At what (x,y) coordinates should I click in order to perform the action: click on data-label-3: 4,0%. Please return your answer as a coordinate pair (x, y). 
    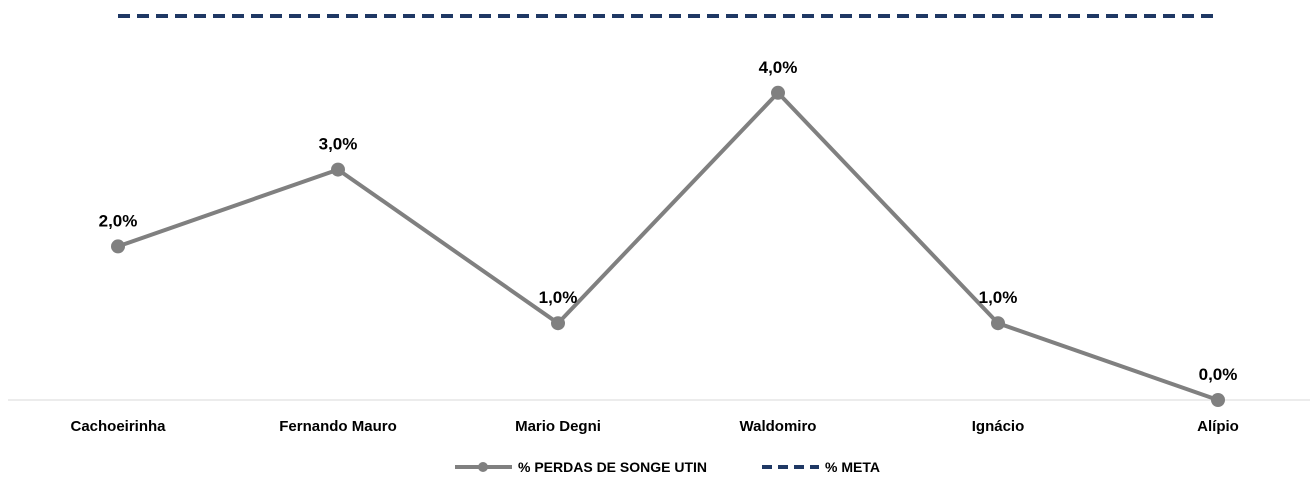
    Looking at the image, I should click on (778, 67).